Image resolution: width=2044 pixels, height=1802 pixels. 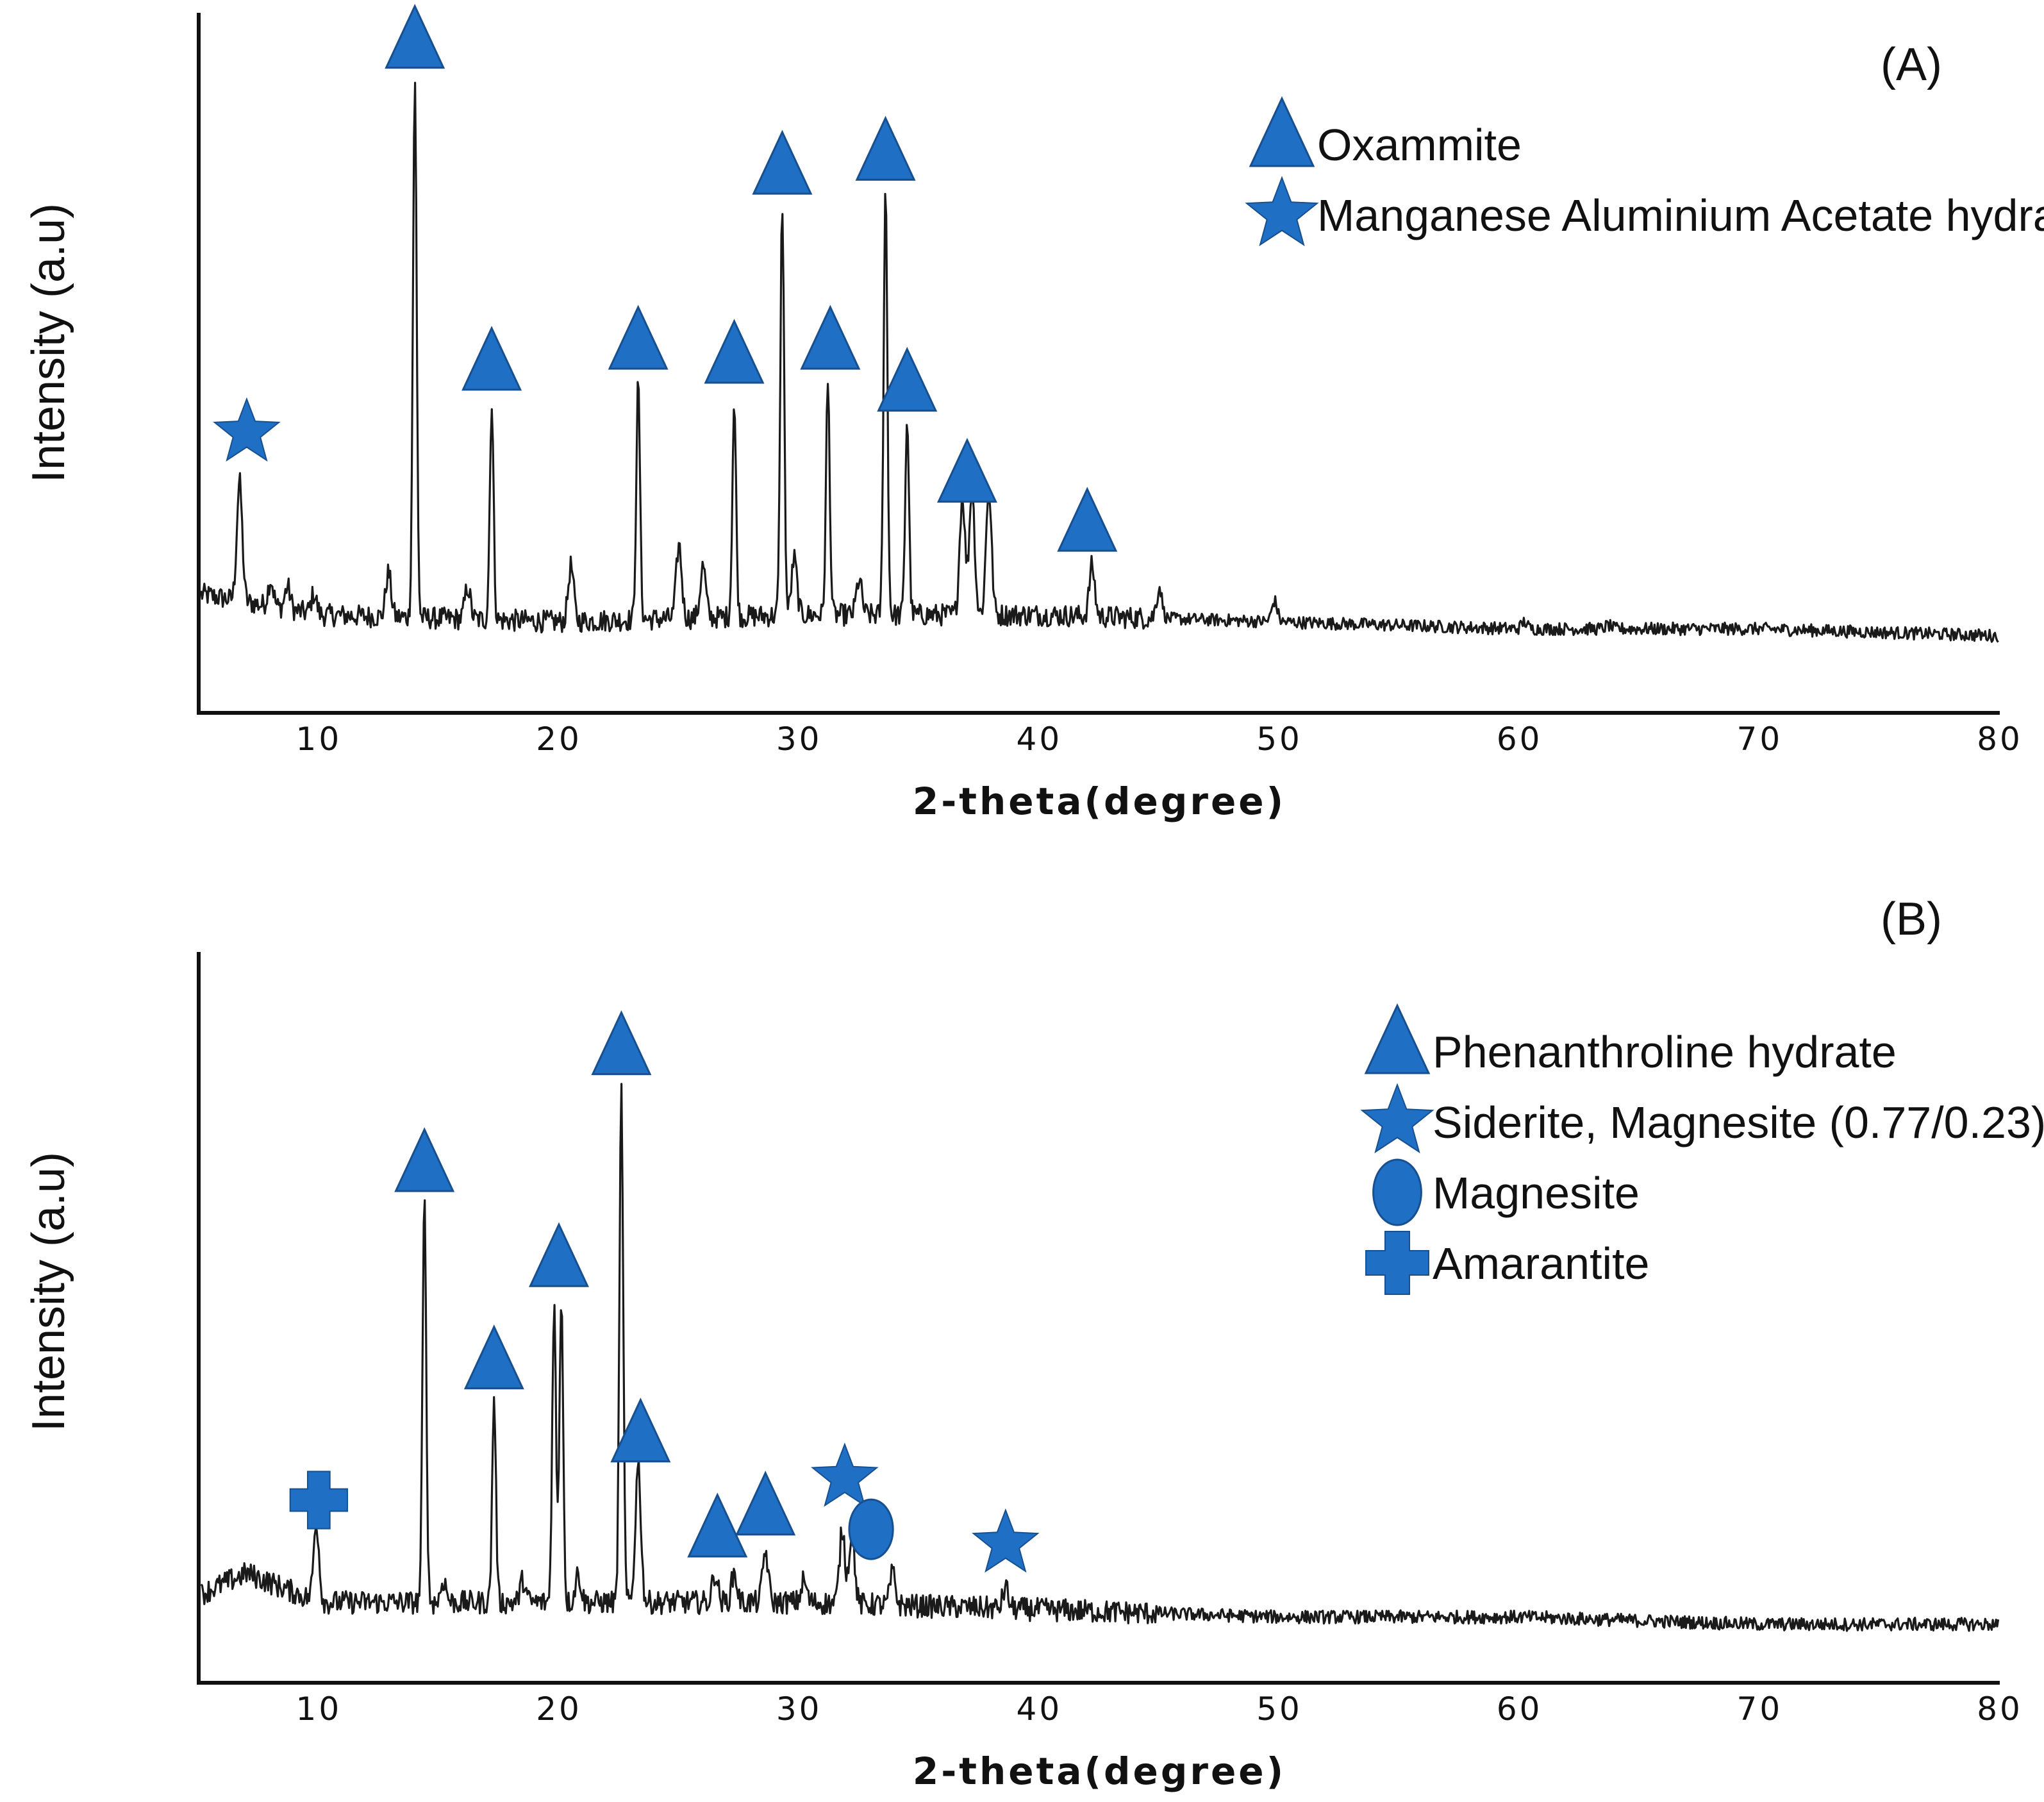 I want to click on chart-b-tick-layer: 10 20 30 40 50 60 70 80, so click(x=1160, y=1709).